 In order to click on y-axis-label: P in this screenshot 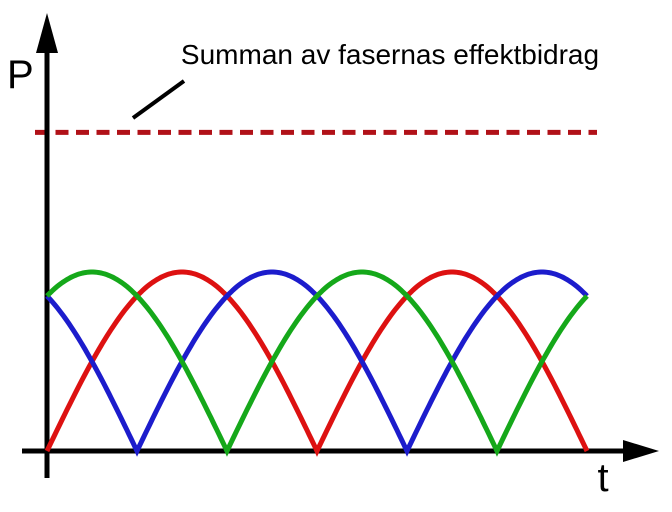, I will do `click(20, 75)`.